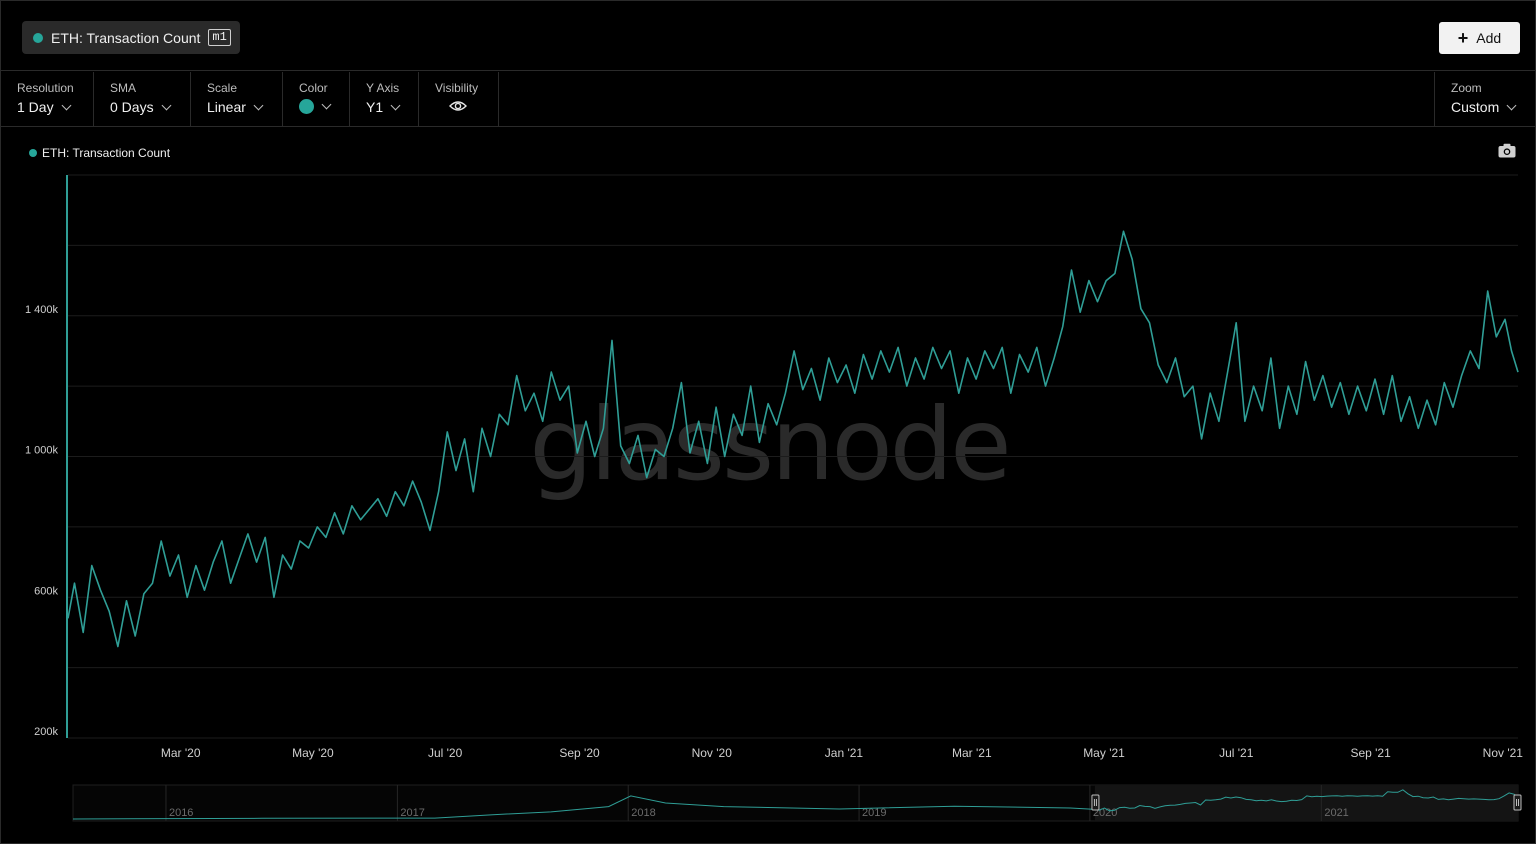 Image resolution: width=1536 pixels, height=844 pixels. What do you see at coordinates (306, 106) in the screenshot?
I see `color-swatch` at bounding box center [306, 106].